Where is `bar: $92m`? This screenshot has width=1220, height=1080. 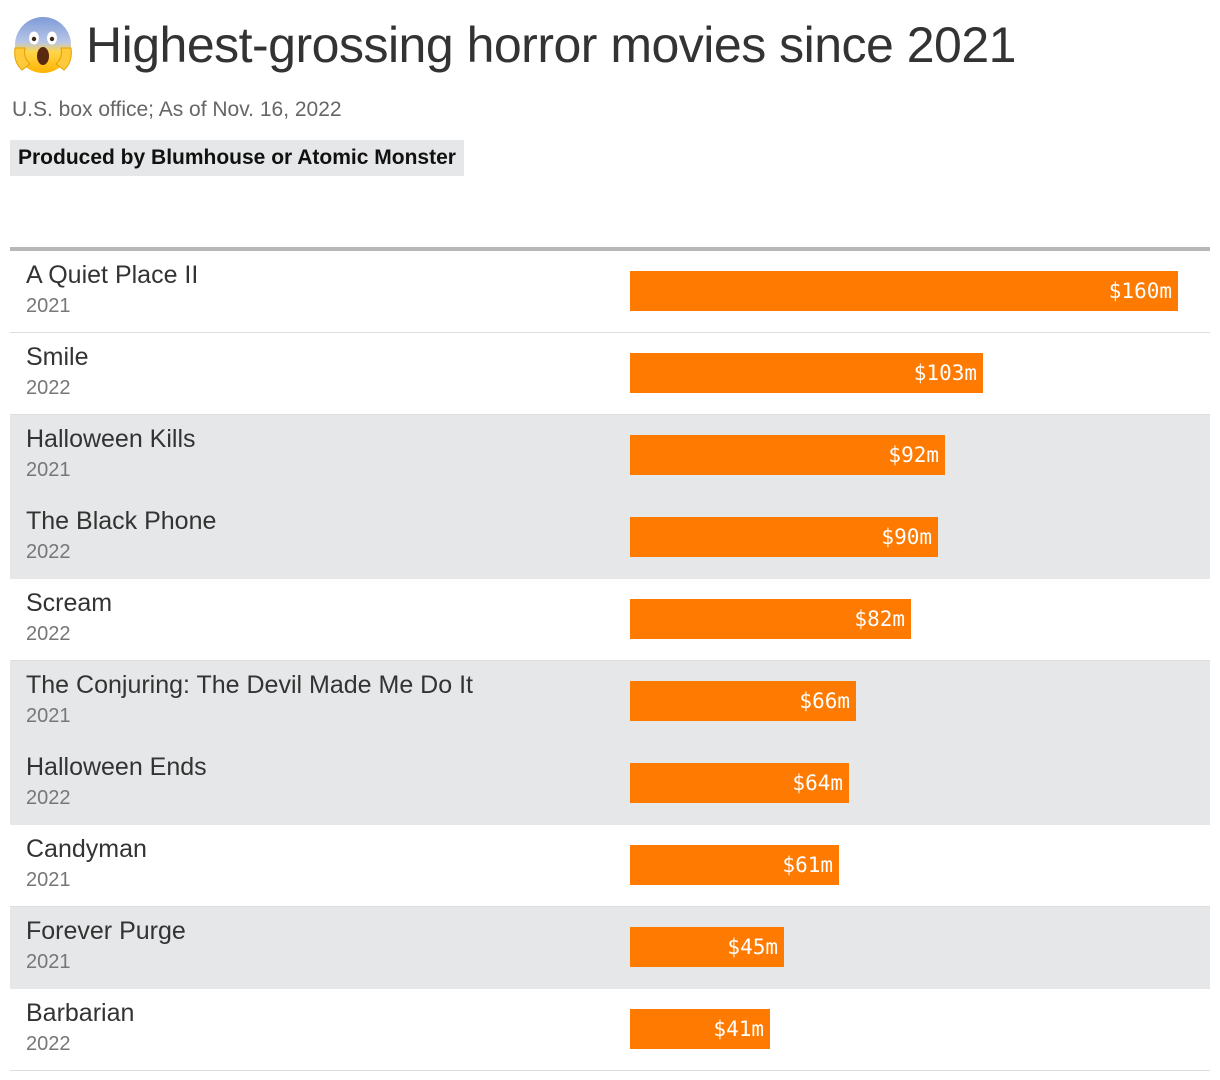
bar: $92m is located at coordinates (787, 455).